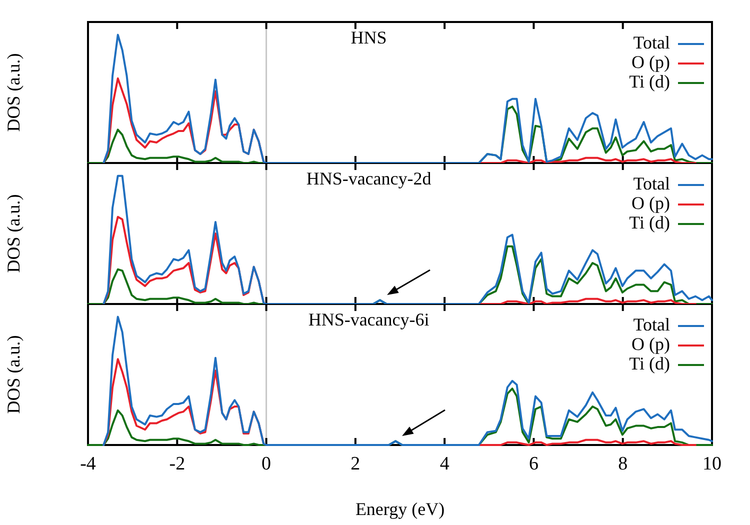  What do you see at coordinates (177, 463) in the screenshot?
I see `x-tick-label: -2` at bounding box center [177, 463].